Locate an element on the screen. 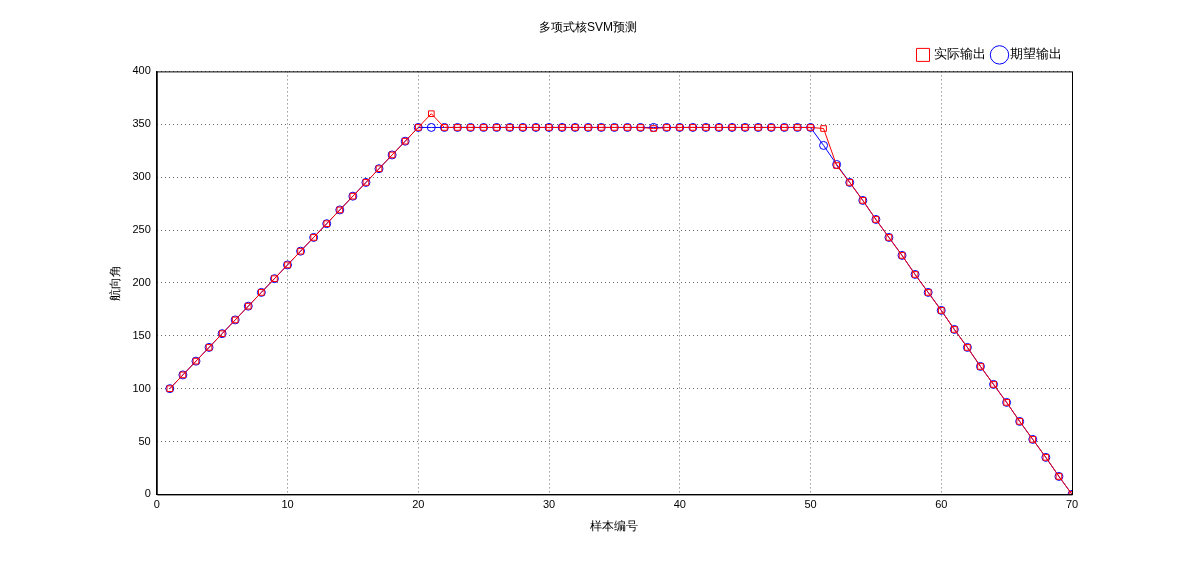 The height and width of the screenshot is (574, 1184). x-tick-label: 10 is located at coordinates (287, 504).